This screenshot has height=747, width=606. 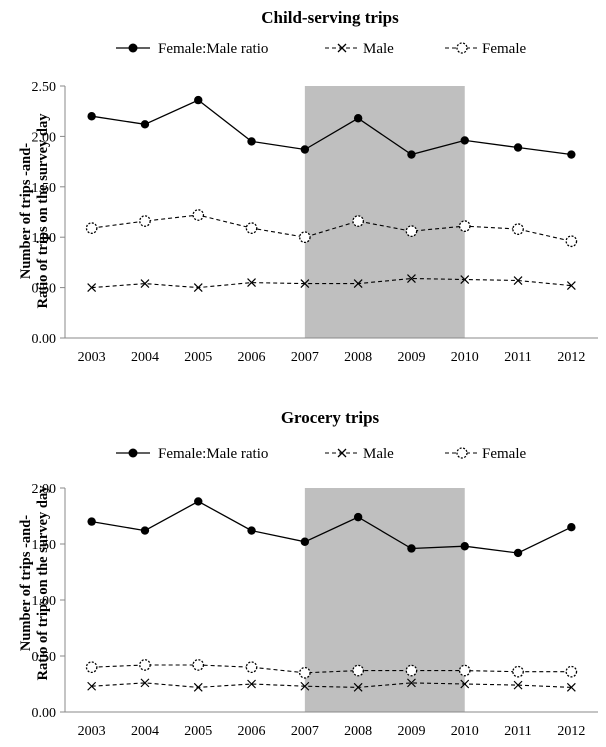 I want to click on y-tick-label: 2.50, so click(x=44, y=87).